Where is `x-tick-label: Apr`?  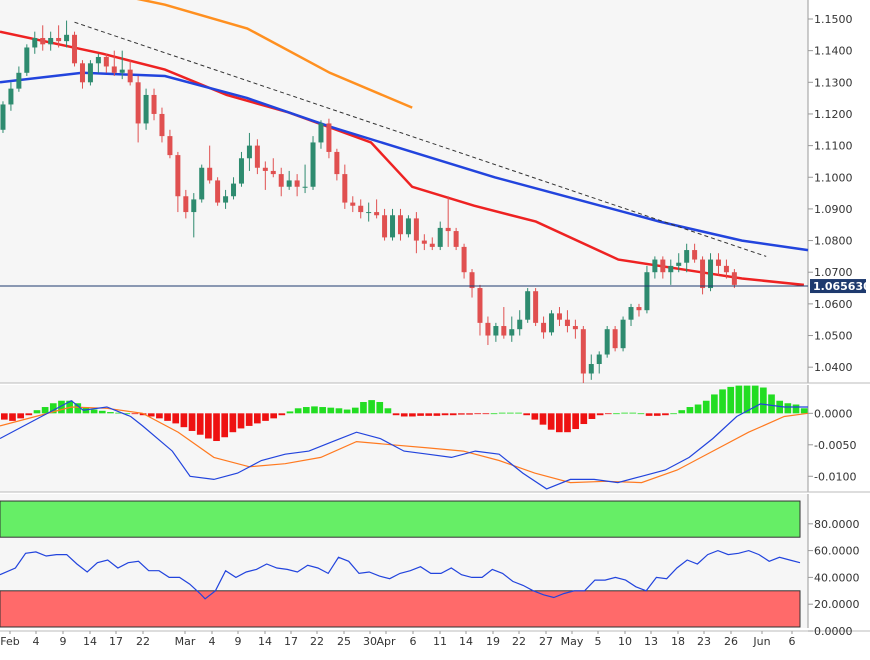 x-tick-label: Apr is located at coordinates (386, 641).